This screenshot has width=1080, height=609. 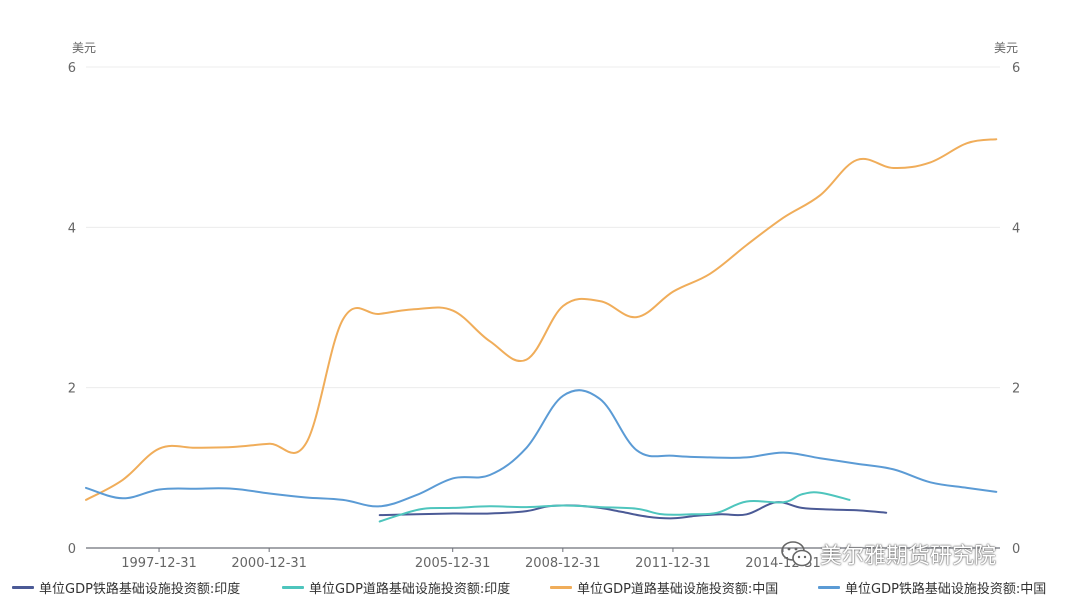 I want to click on x-tick-label: 1997-12-31, so click(x=159, y=563).